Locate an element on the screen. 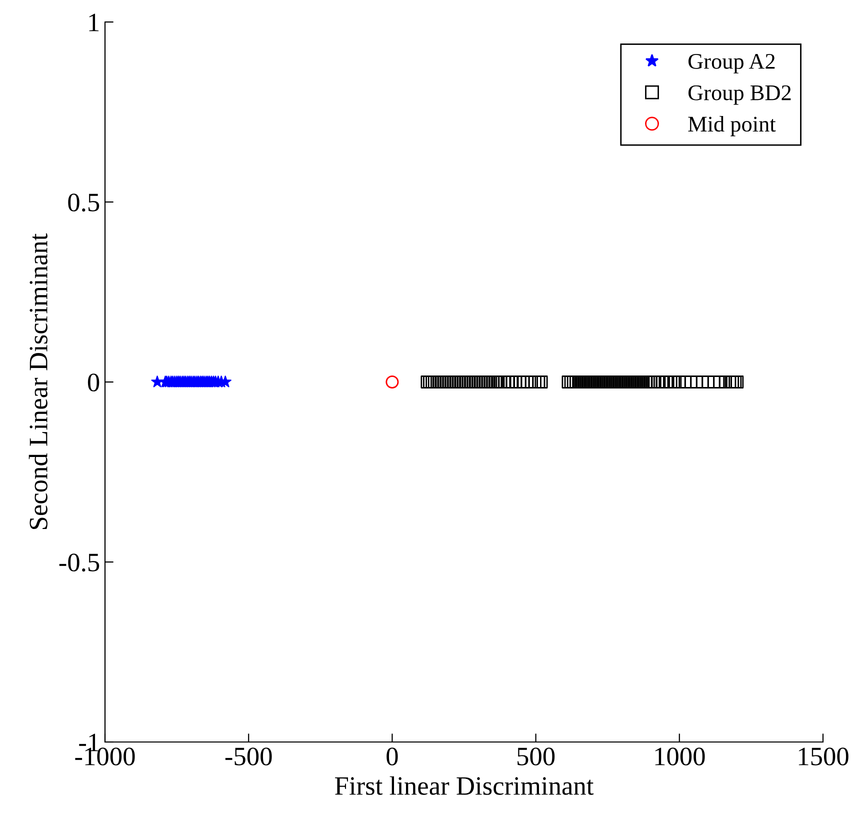 This screenshot has width=858, height=830. y-tick-label: 1 is located at coordinates (94, 23).